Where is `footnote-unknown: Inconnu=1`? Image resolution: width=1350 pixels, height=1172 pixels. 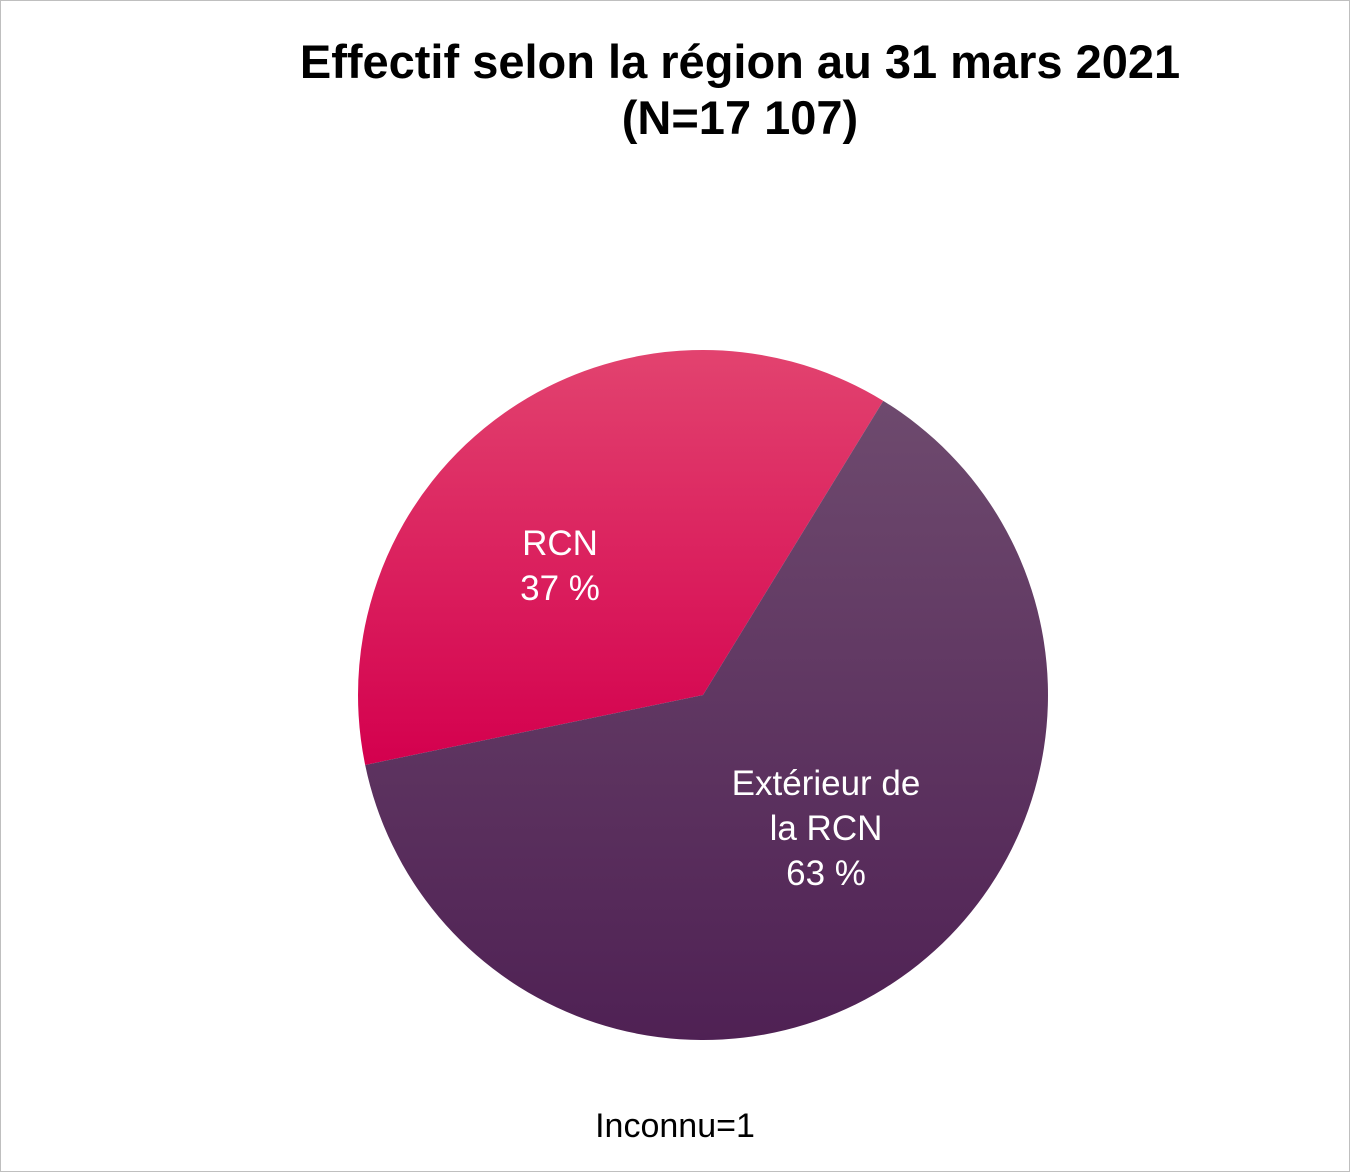
footnote-unknown: Inconnu=1 is located at coordinates (675, 1126).